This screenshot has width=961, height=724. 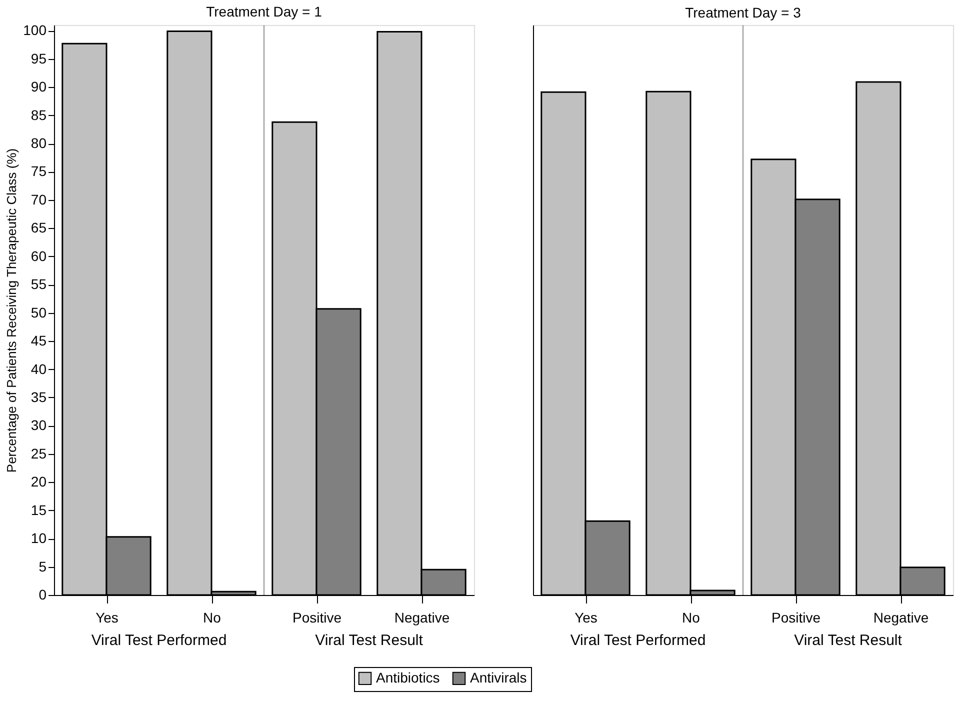 I want to click on legend-label: Antivirals, so click(x=498, y=677).